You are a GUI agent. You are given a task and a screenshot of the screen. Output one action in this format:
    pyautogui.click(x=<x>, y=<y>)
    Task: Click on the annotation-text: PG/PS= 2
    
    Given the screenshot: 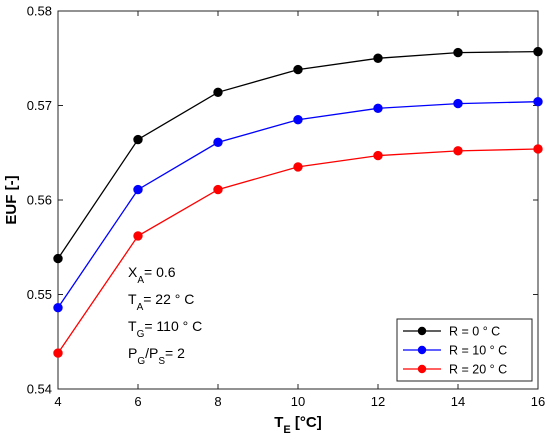 What is the action you would take?
    pyautogui.click(x=156, y=356)
    